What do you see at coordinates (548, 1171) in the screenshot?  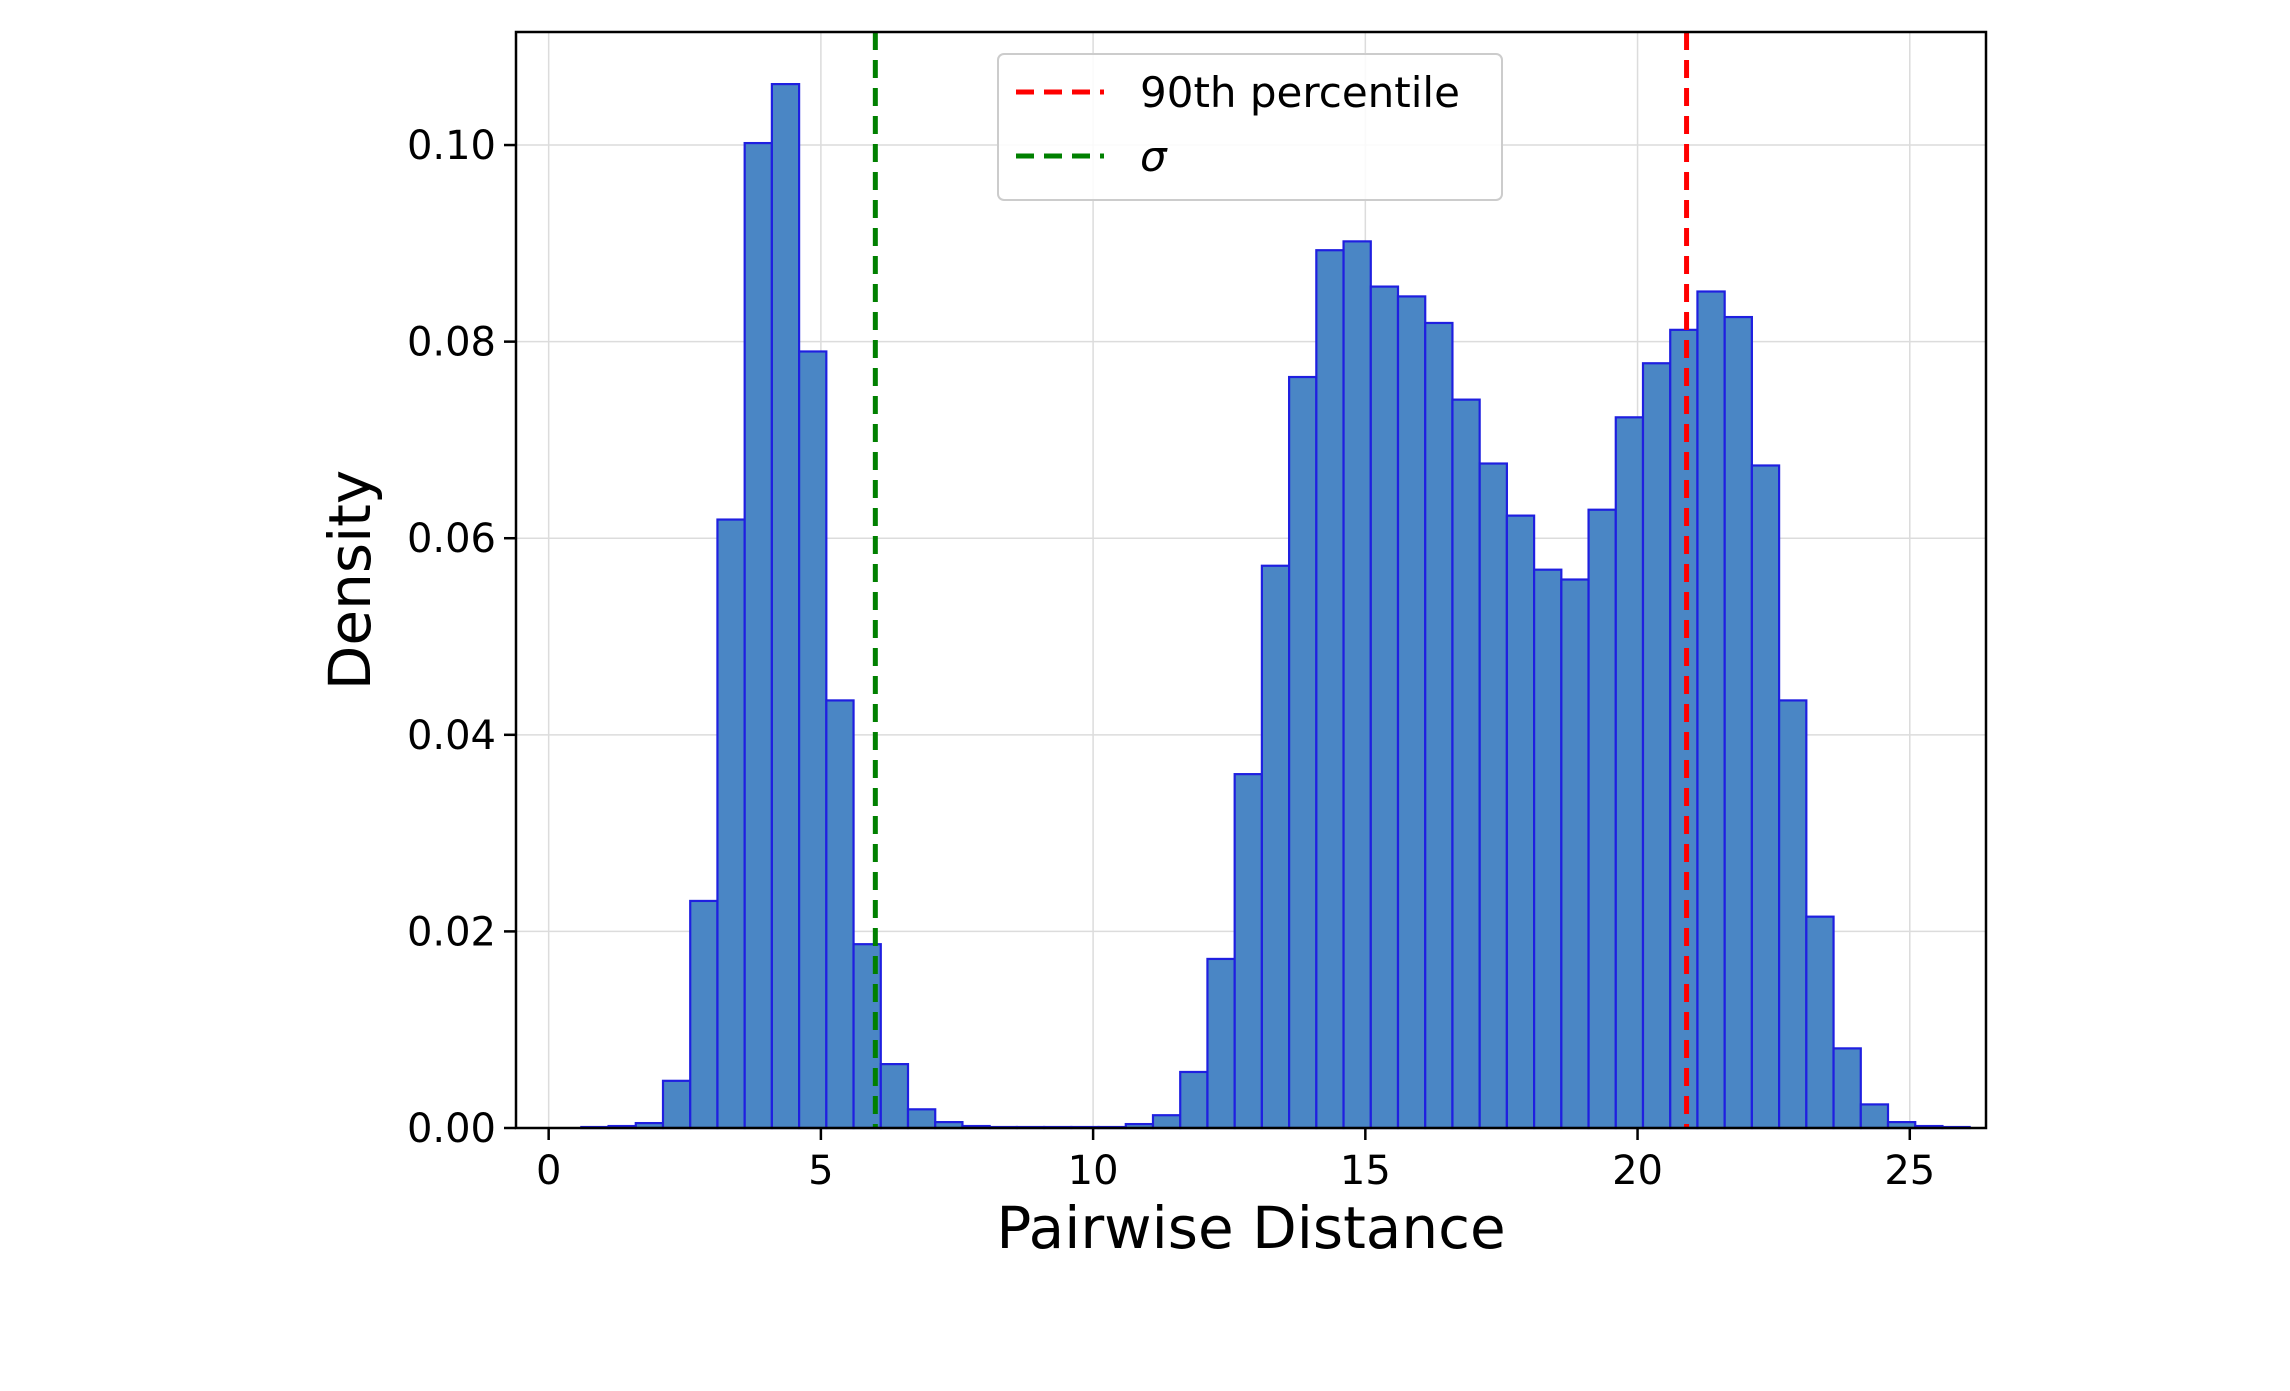 I see `x-tick-label: 0` at bounding box center [548, 1171].